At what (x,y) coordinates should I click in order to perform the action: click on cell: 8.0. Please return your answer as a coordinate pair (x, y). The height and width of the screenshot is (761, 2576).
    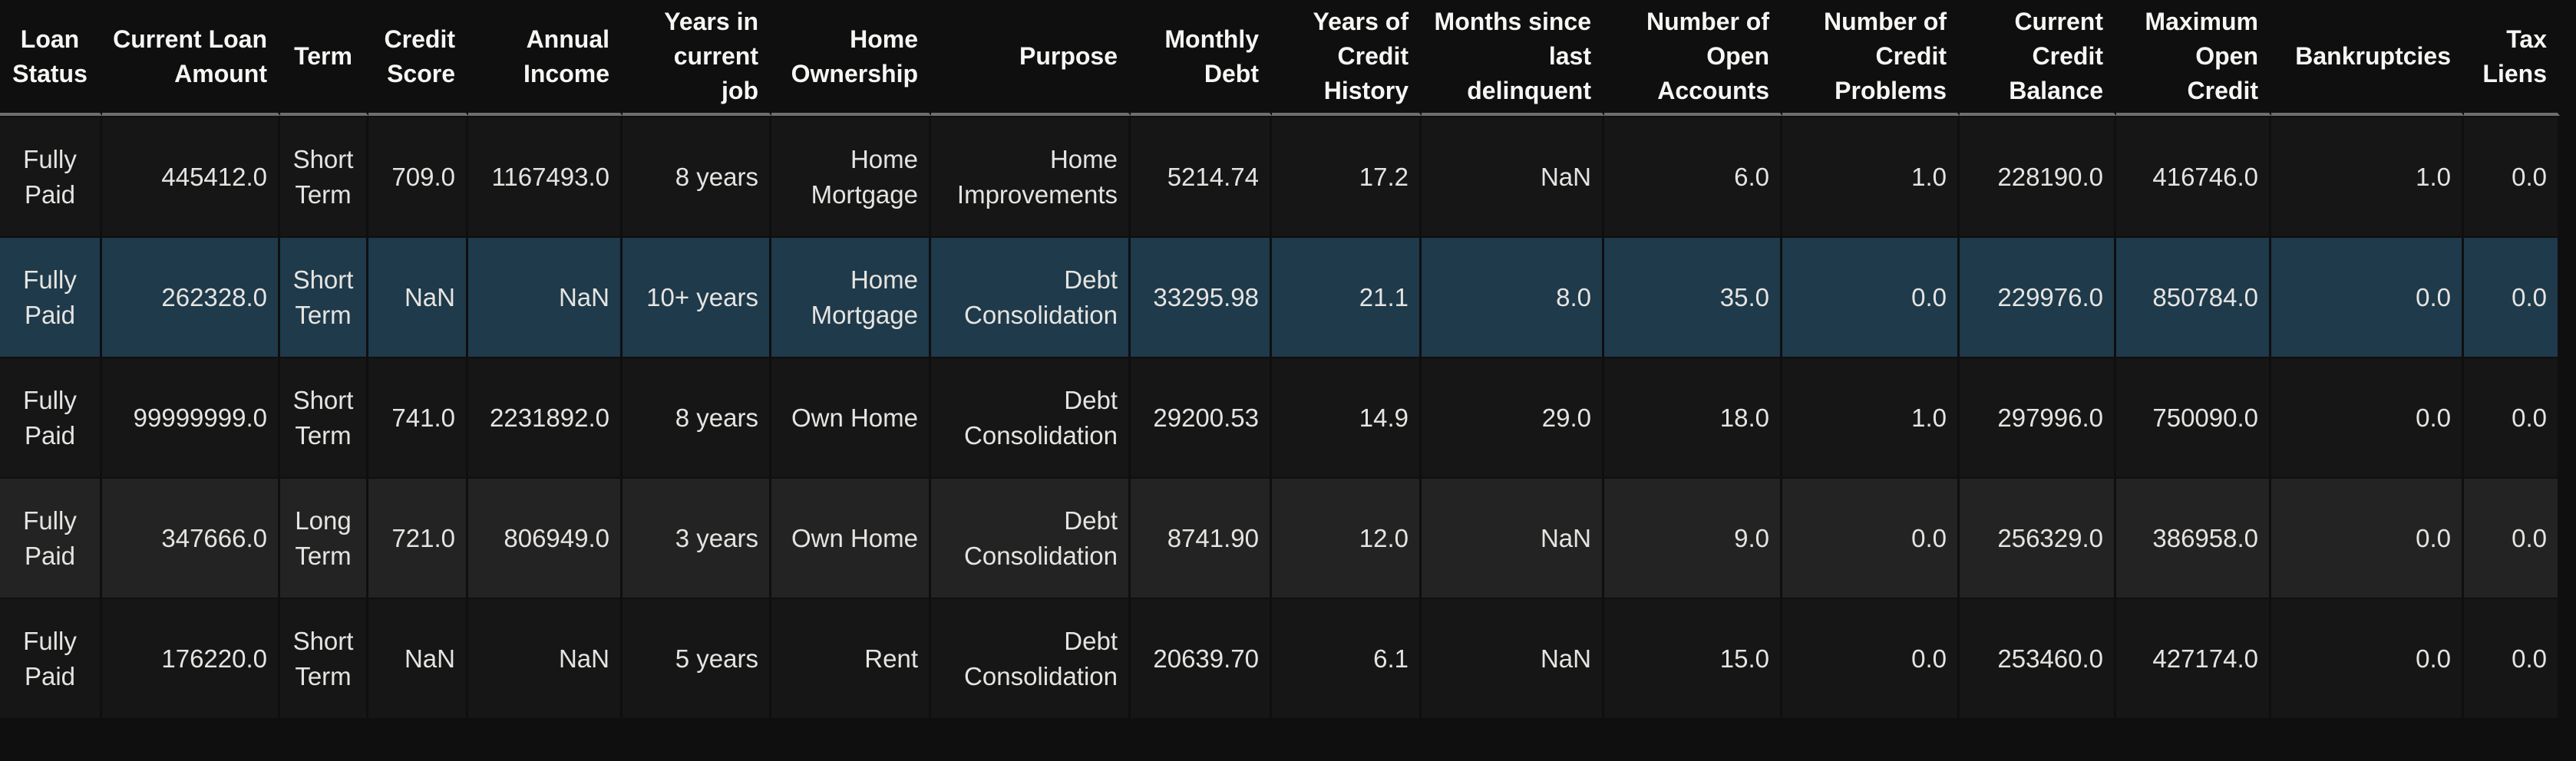
    Looking at the image, I should click on (1513, 296).